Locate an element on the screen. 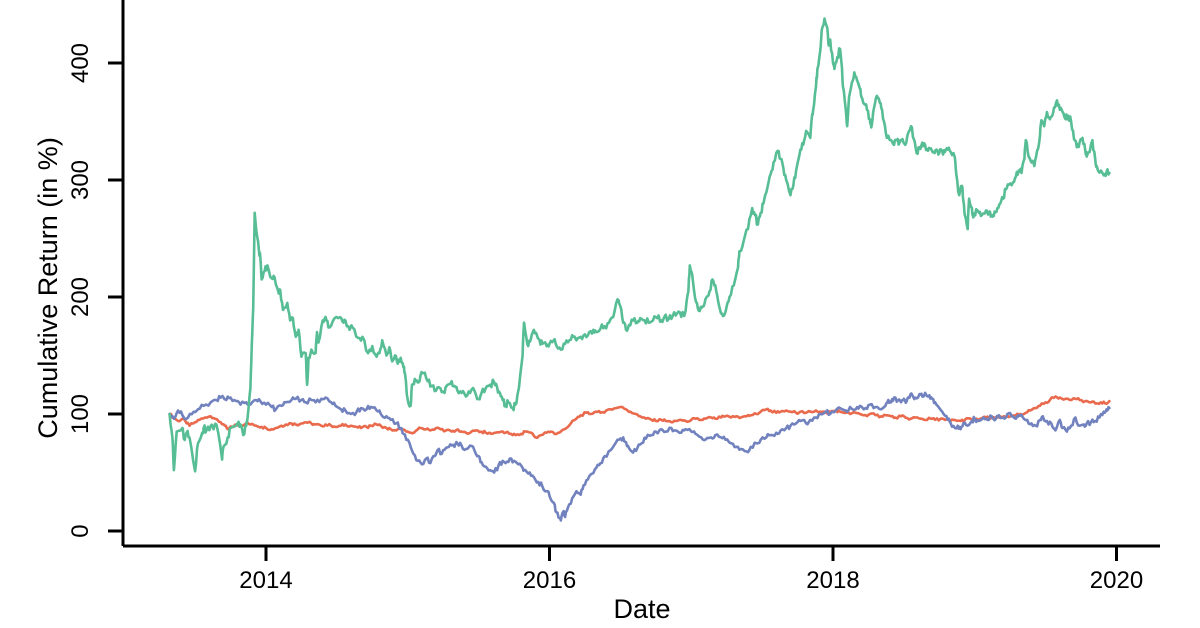 The height and width of the screenshot is (628, 1200). x-tick-label: 2020 is located at coordinates (1116, 580).